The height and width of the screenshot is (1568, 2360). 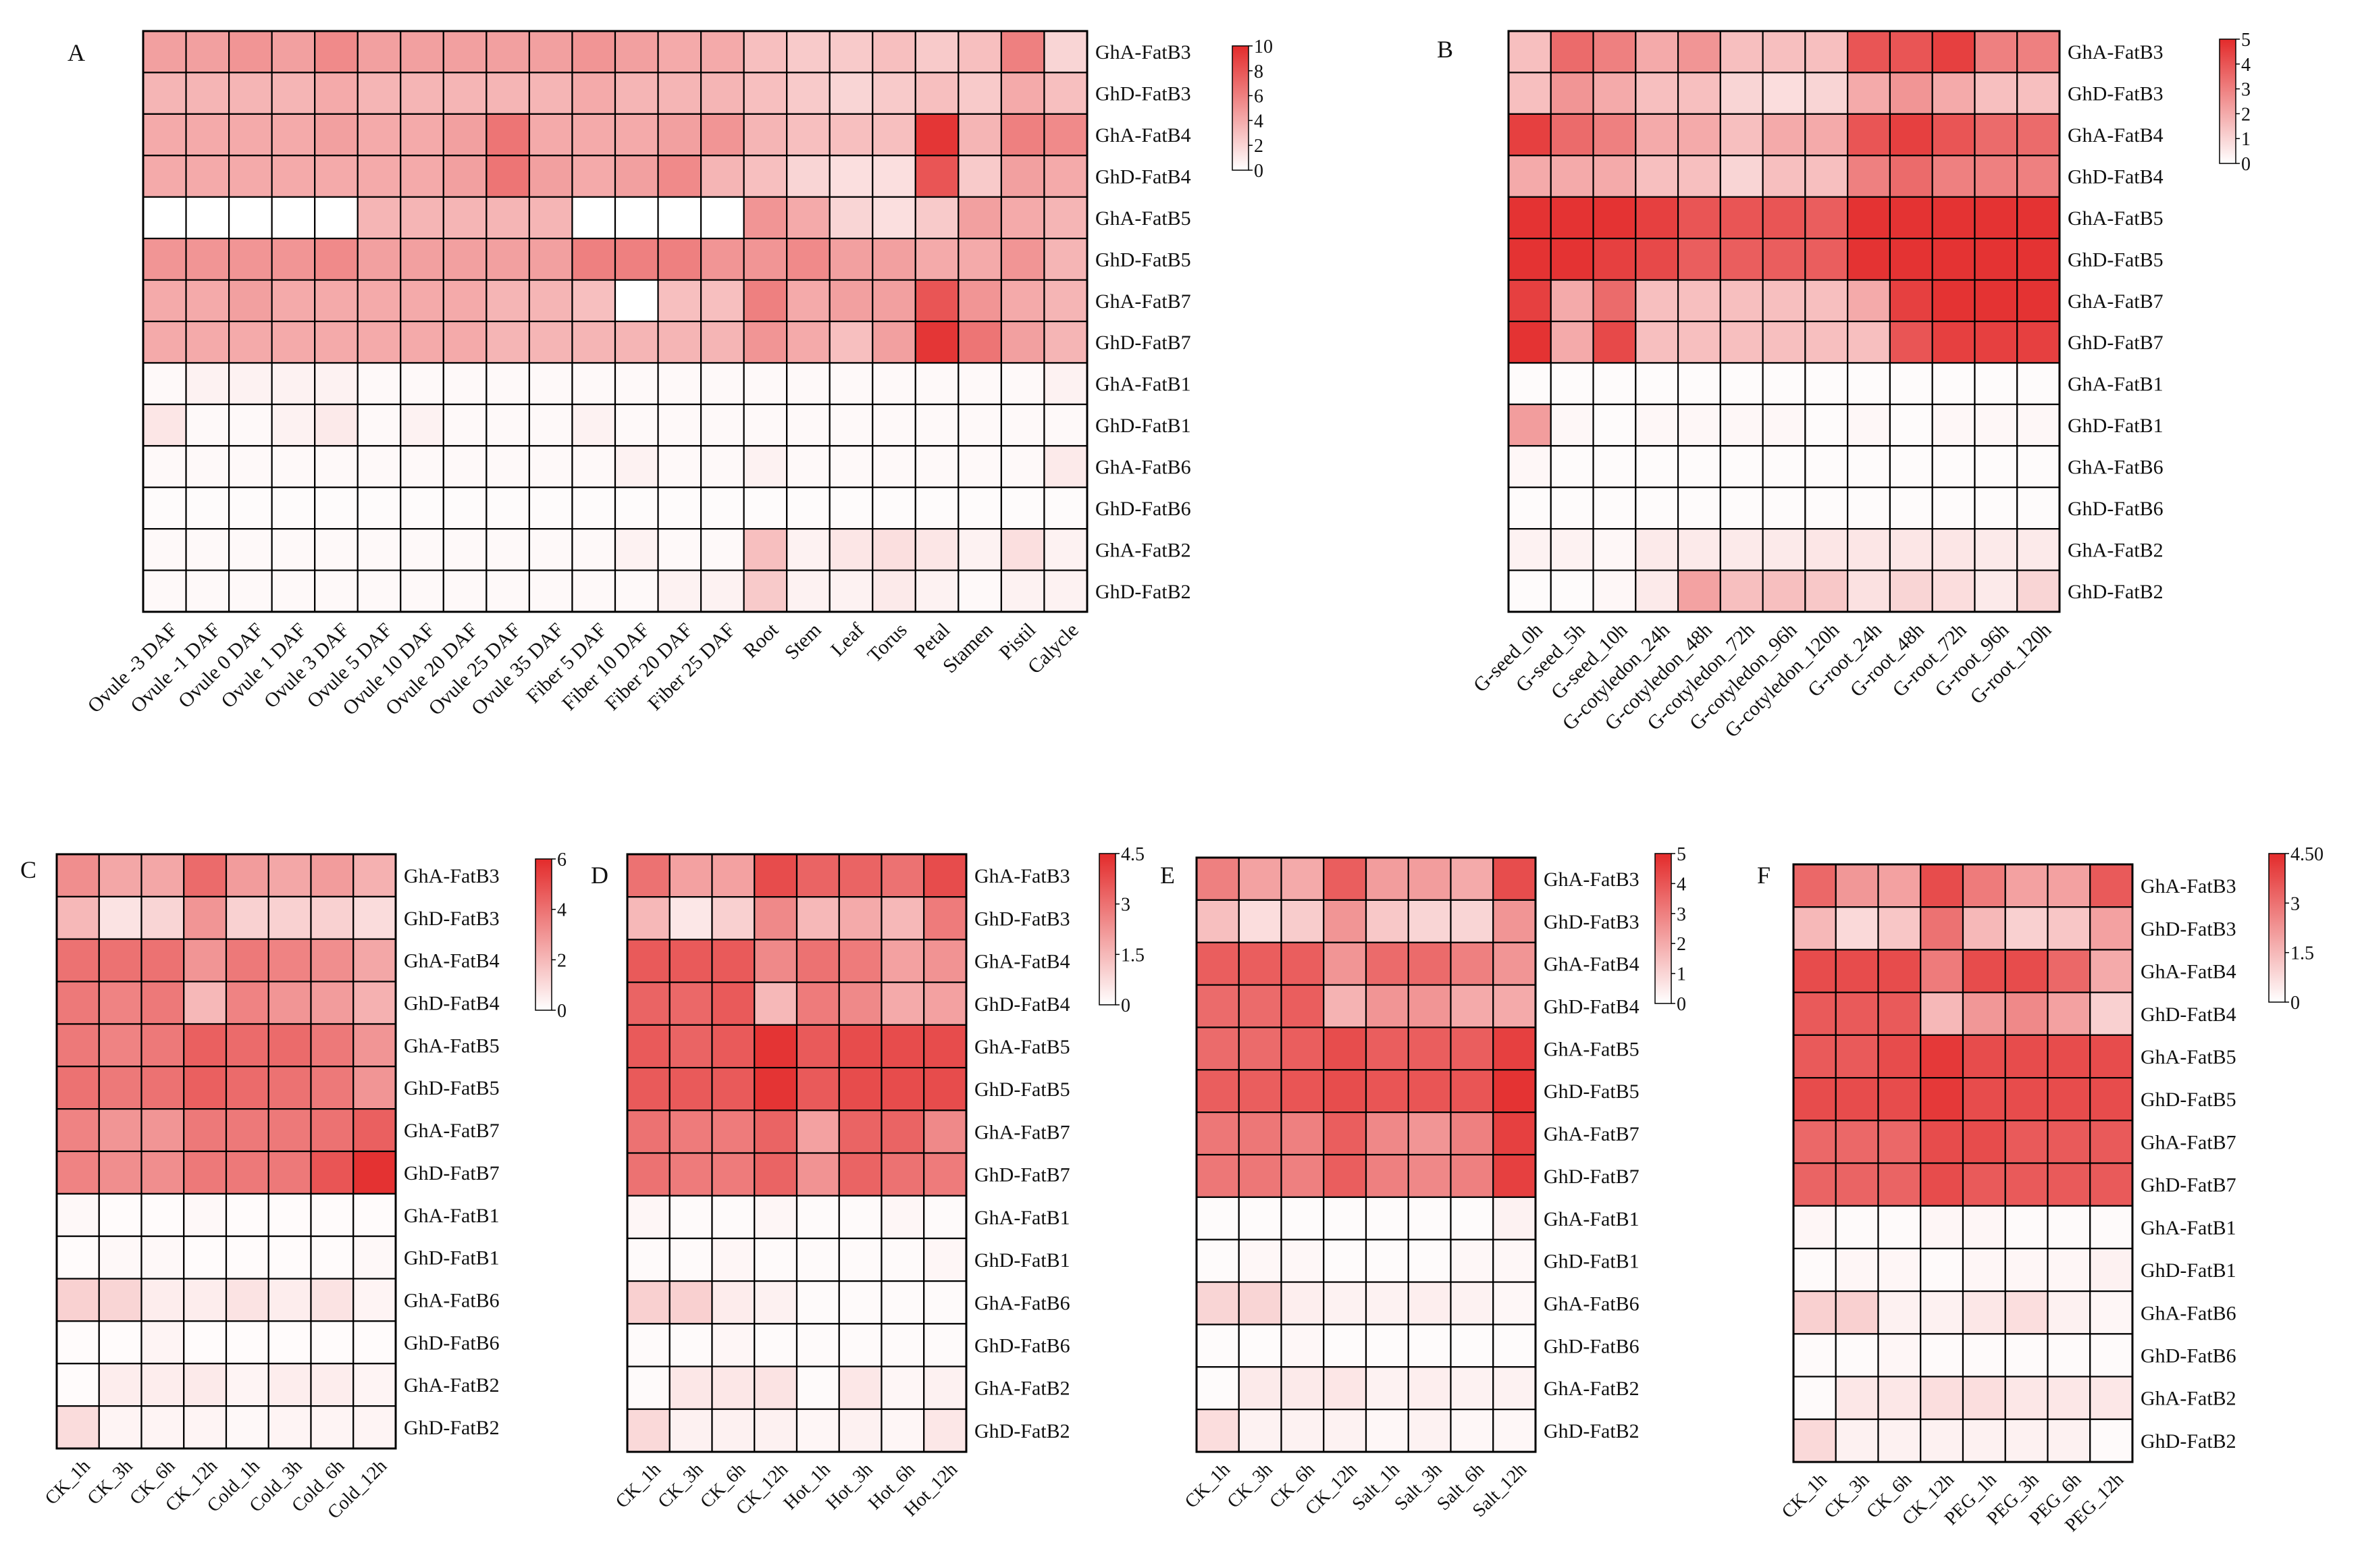 I want to click on row-label: GhA-FatB1, so click(x=1143, y=384).